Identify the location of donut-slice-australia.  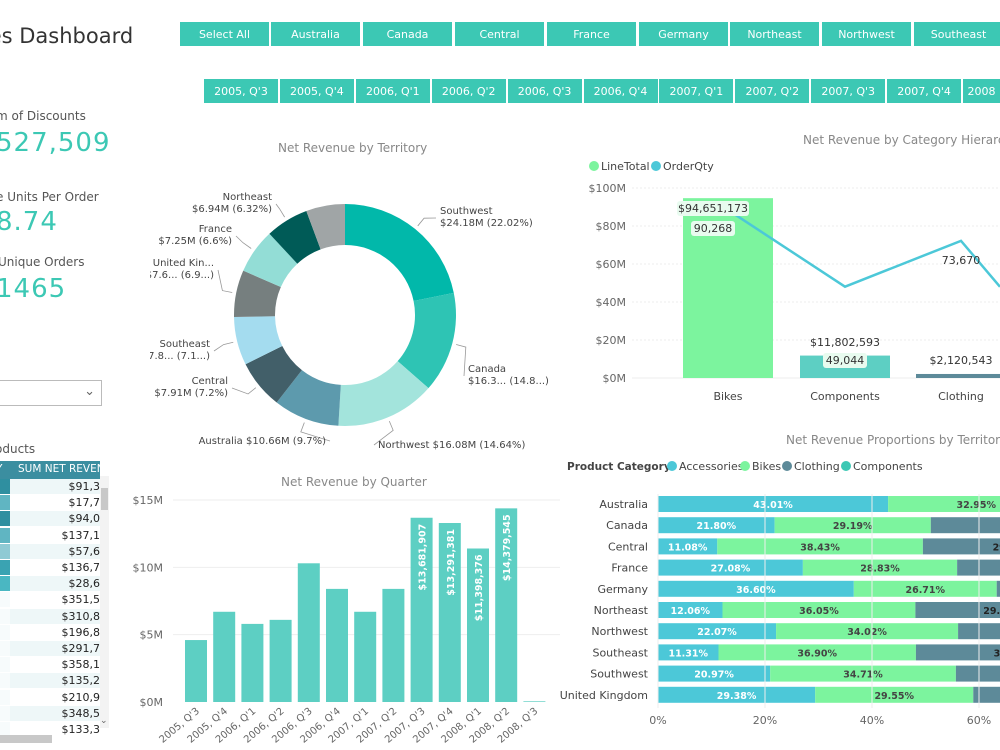
(308, 398).